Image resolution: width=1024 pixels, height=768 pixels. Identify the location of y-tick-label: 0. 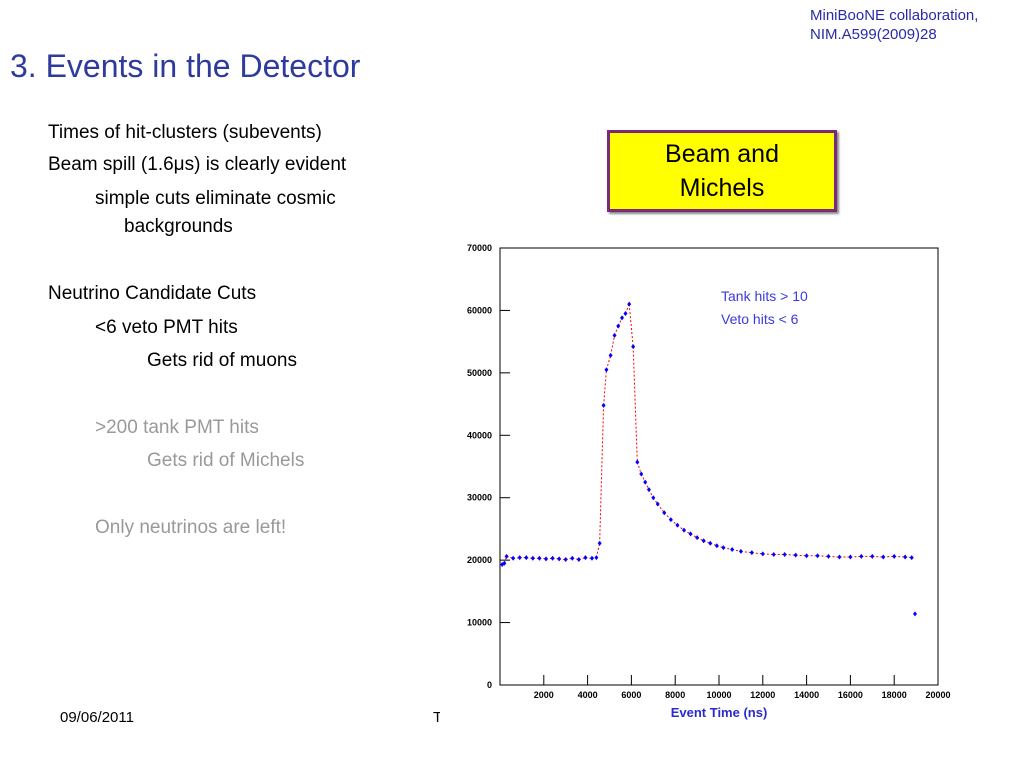
(489, 685).